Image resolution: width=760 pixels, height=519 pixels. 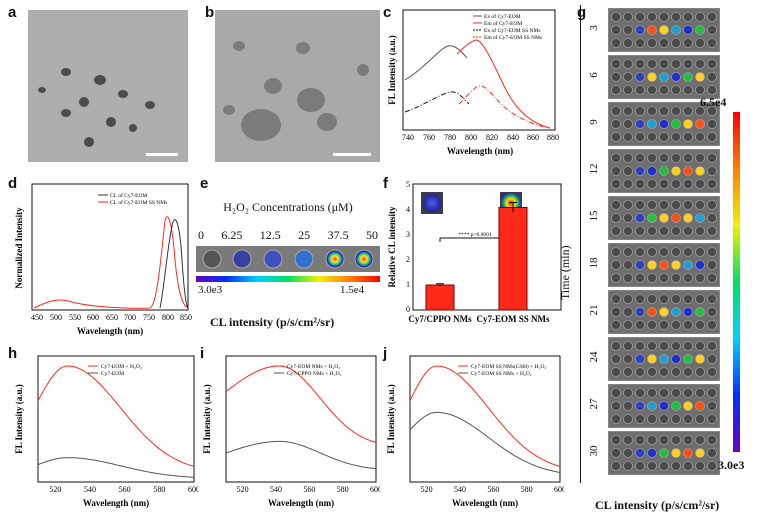 I want to click on tick-d-5: 700, so click(x=130, y=317).